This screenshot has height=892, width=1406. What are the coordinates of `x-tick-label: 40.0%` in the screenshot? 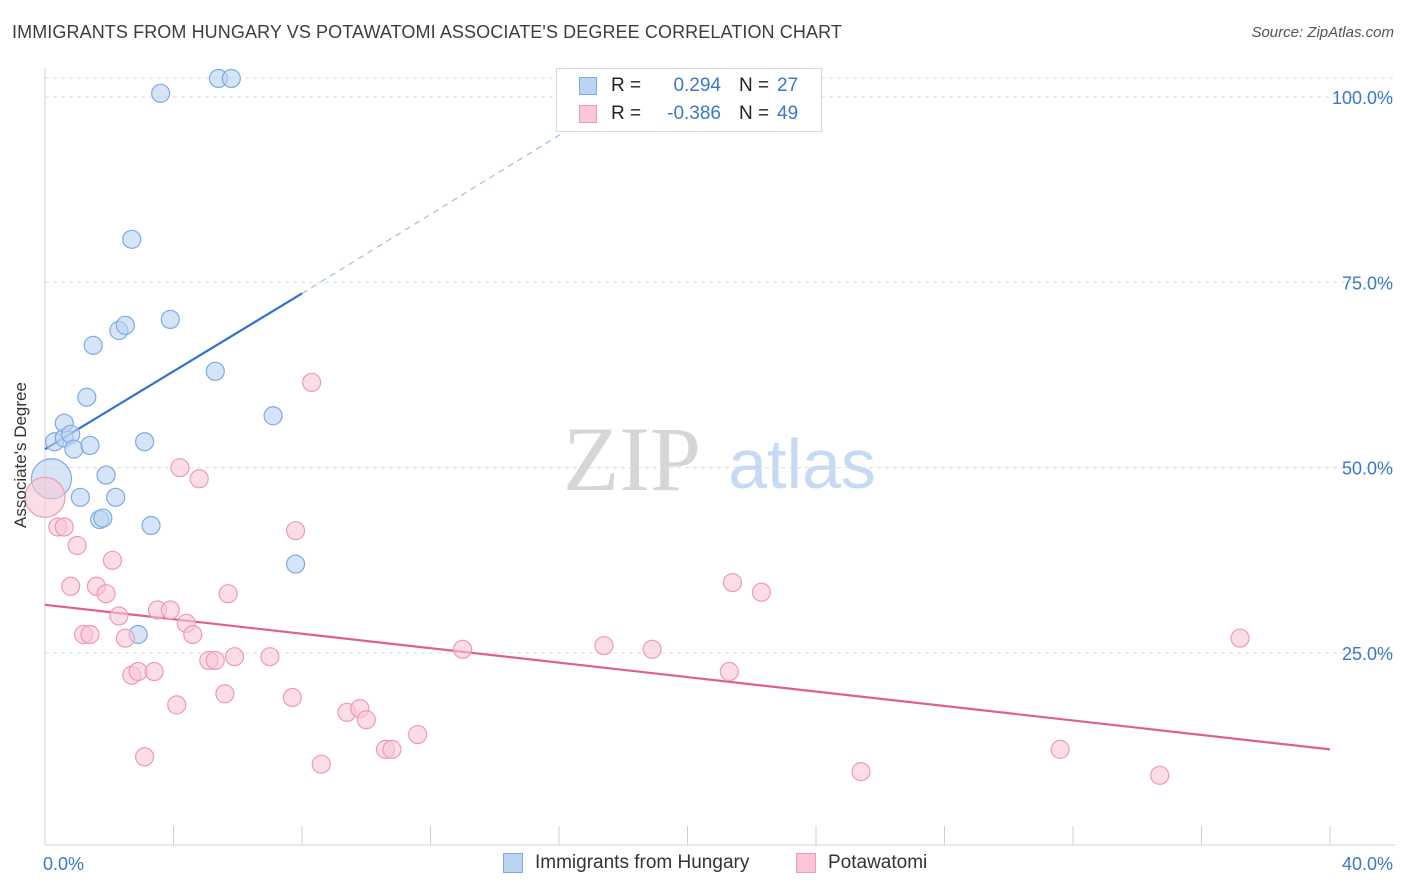 It's located at (1367, 864).